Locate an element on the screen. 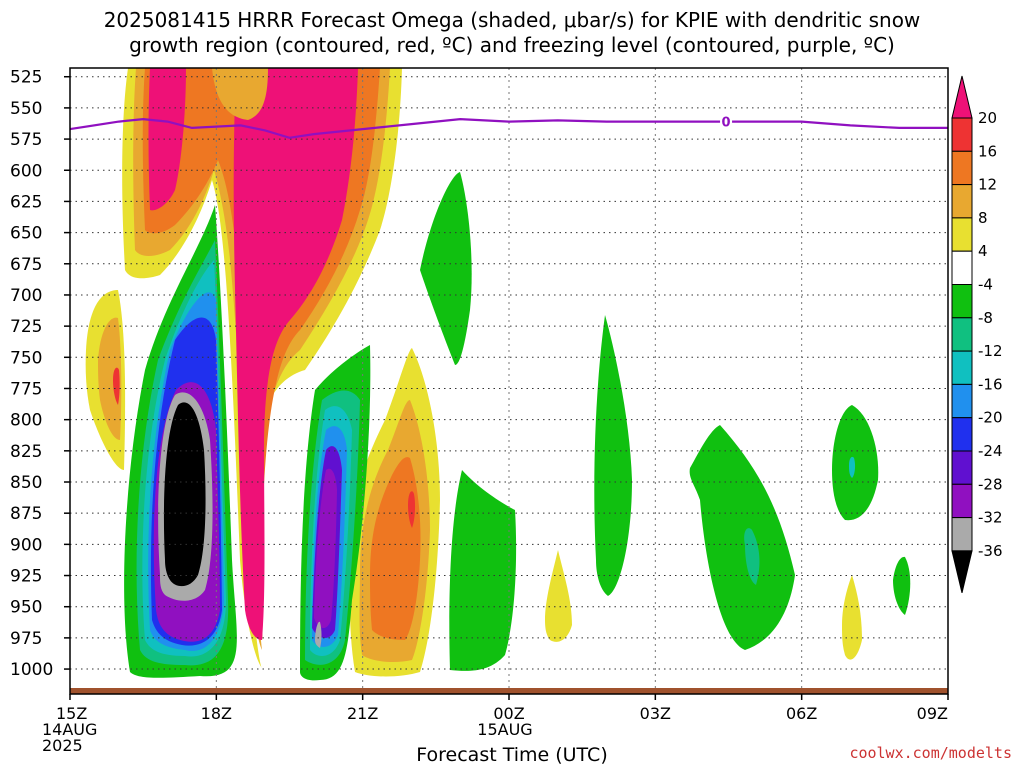 The width and height of the screenshot is (1024, 768). freezing-level-contour: 0 is located at coordinates (508, 126).